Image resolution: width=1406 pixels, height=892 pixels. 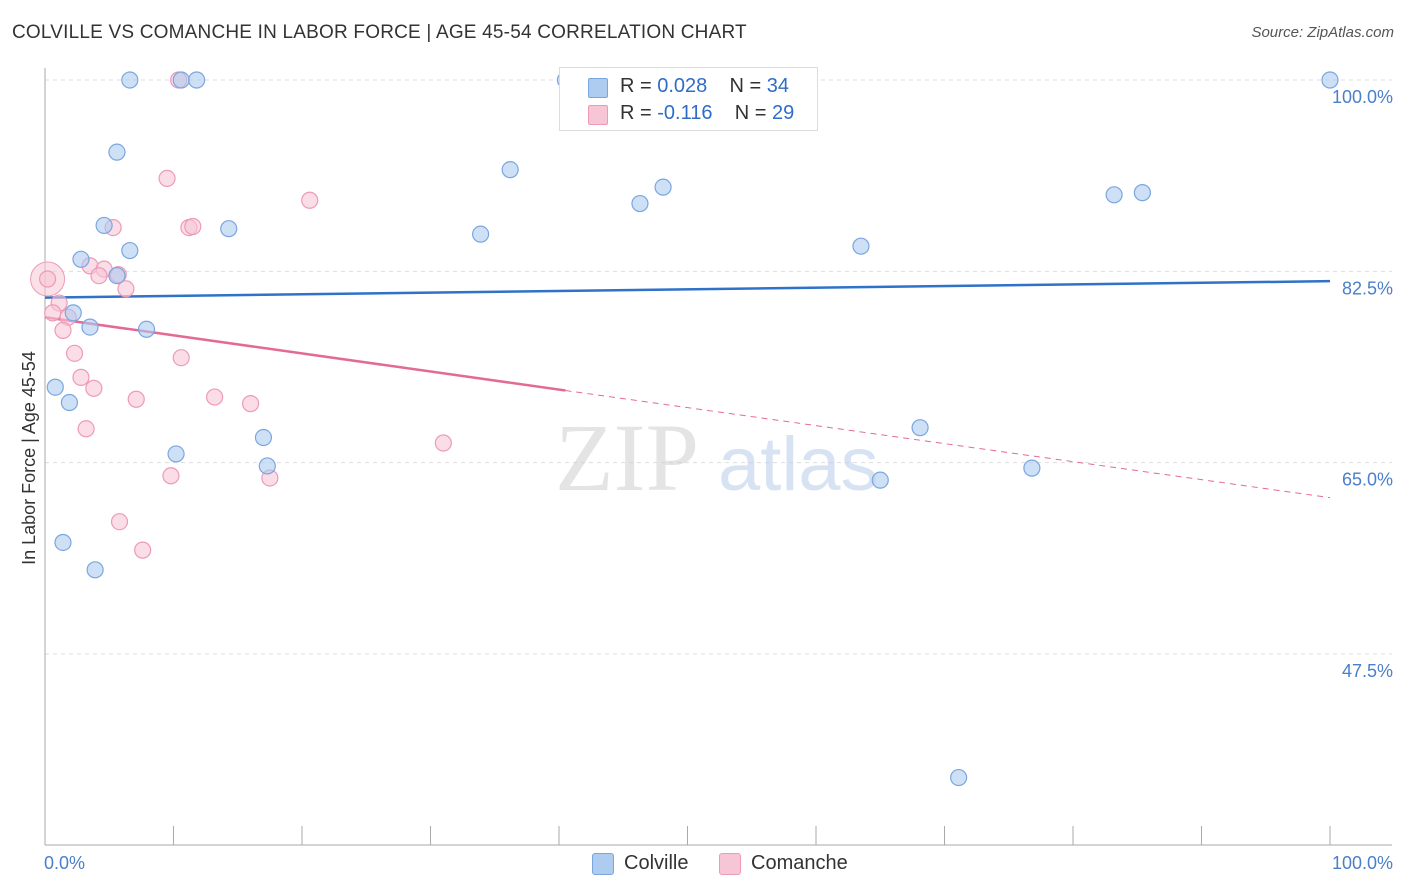 What do you see at coordinates (305, 354) in the screenshot?
I see `comanche-trend-line` at bounding box center [305, 354].